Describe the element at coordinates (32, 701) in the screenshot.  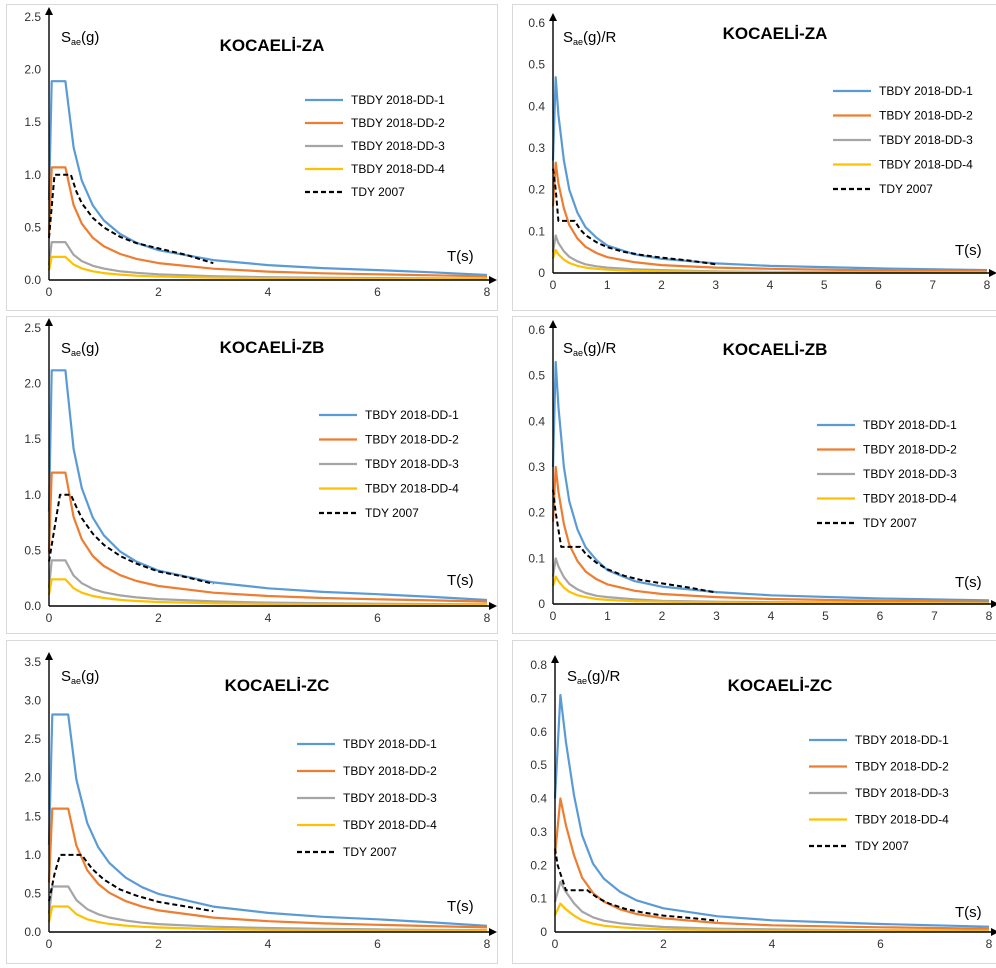
I see `y-tick-label: 3.0` at that location.